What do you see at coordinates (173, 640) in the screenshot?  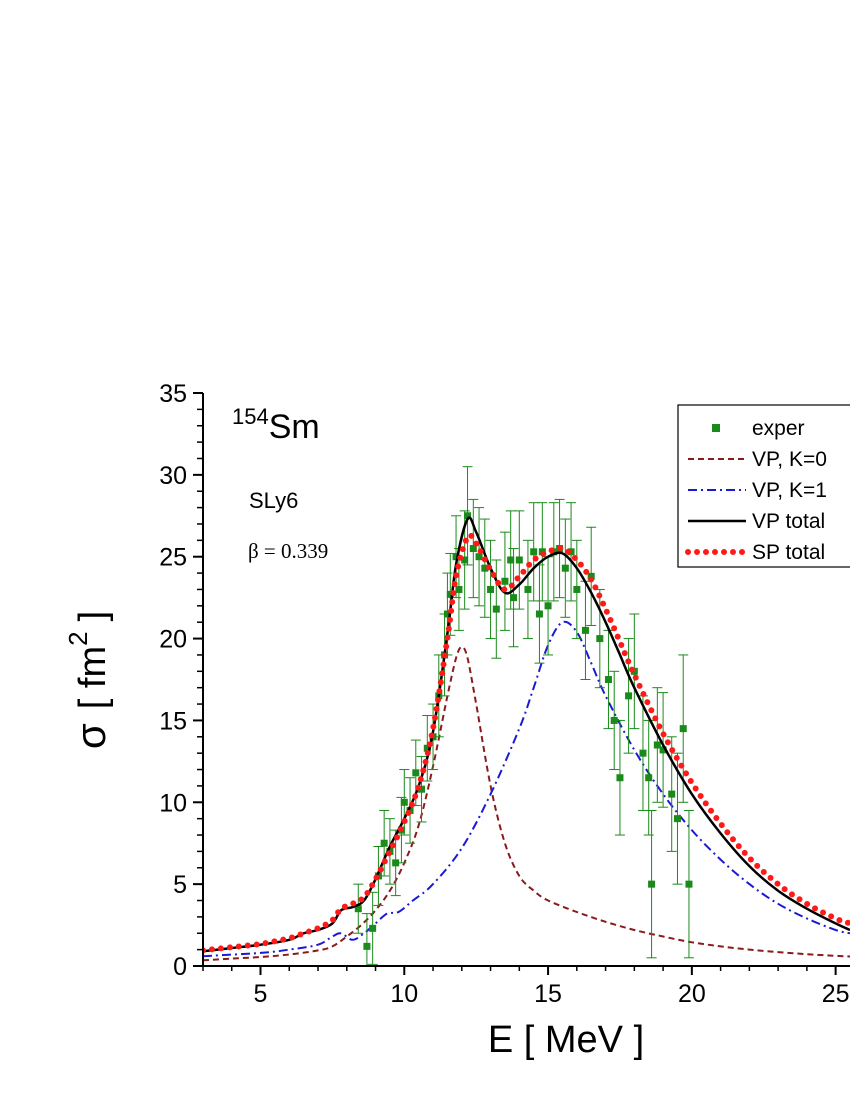 I see `y-tick-label: 20` at bounding box center [173, 640].